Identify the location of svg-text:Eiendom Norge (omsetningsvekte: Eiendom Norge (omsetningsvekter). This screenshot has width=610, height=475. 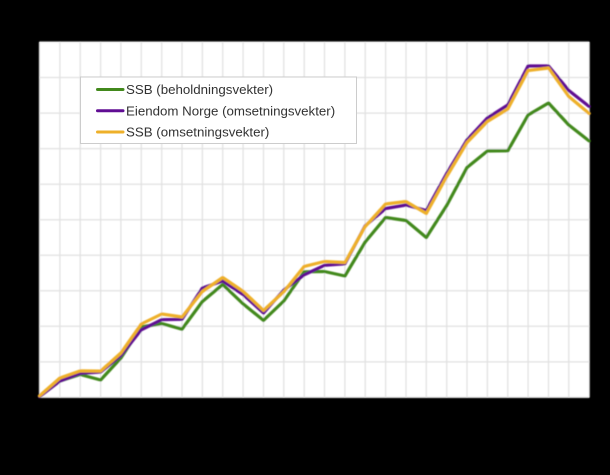
(230, 110).